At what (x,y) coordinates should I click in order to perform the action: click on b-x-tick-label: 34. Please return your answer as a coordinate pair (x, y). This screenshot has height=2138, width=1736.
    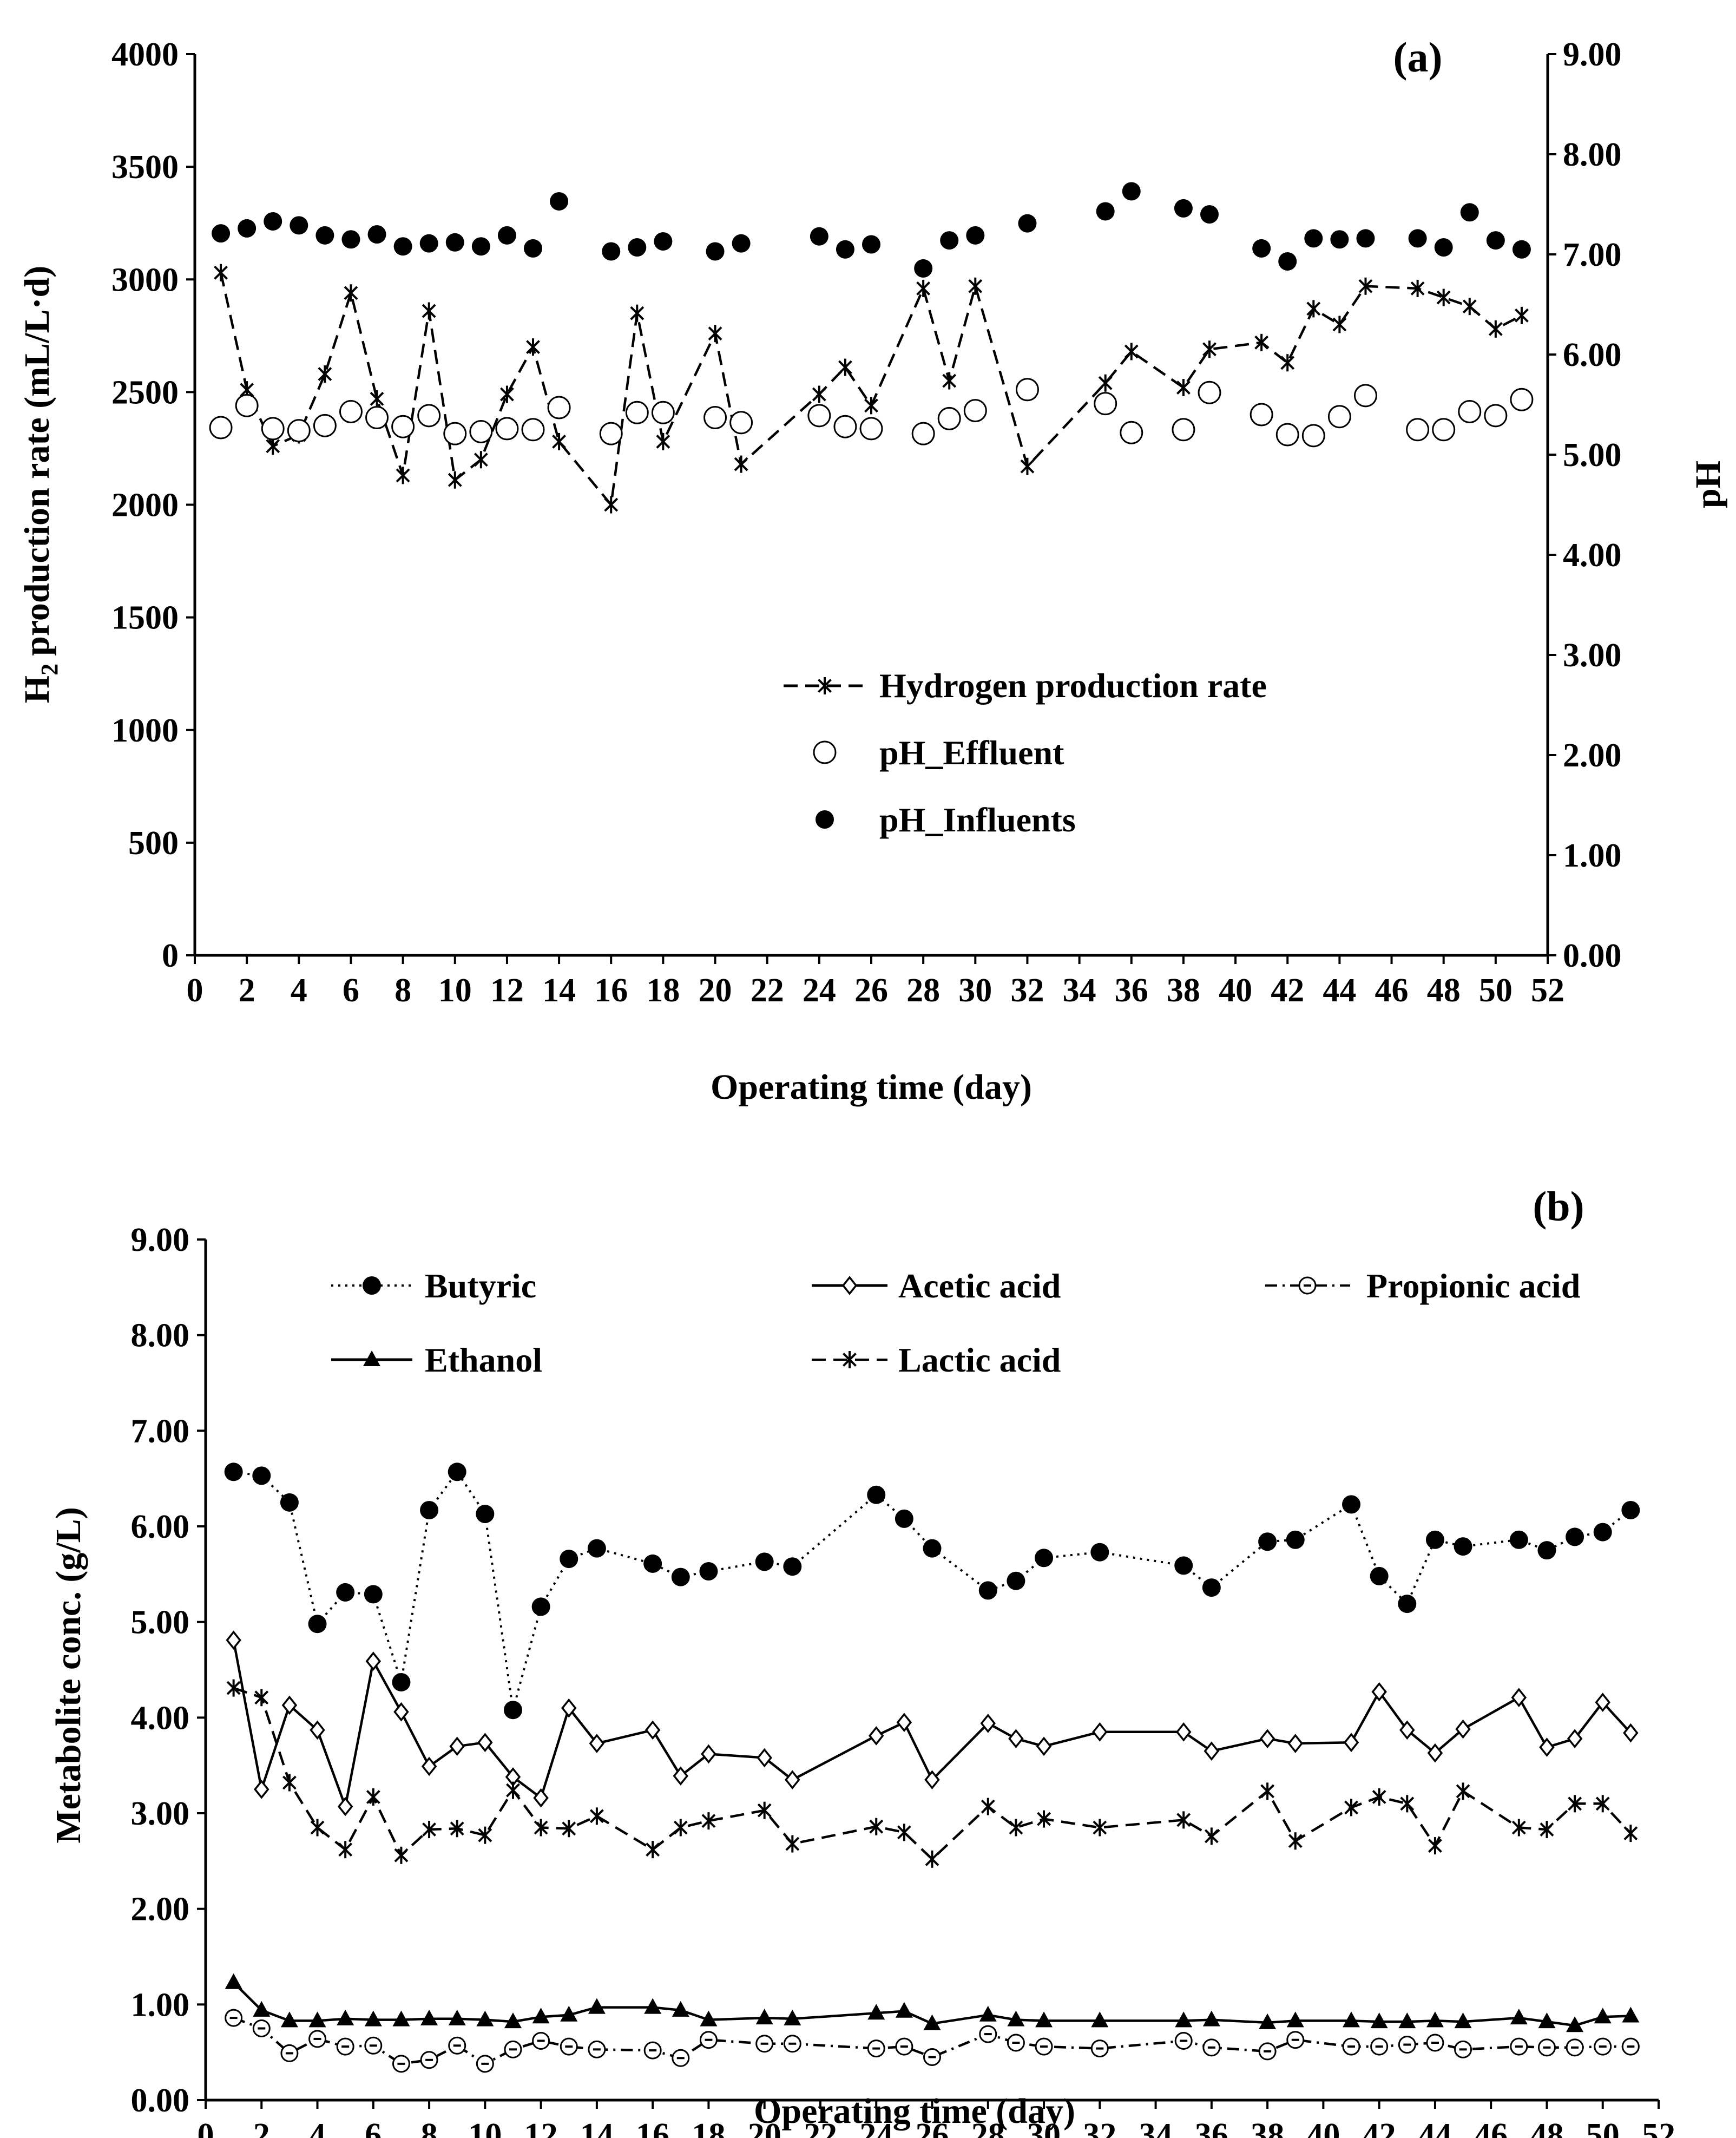
    Looking at the image, I should click on (1156, 2127).